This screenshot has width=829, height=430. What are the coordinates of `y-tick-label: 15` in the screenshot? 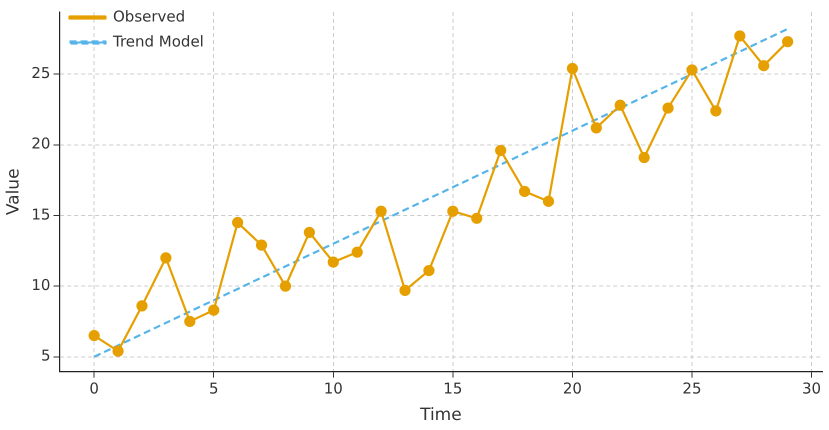 It's located at (40, 214).